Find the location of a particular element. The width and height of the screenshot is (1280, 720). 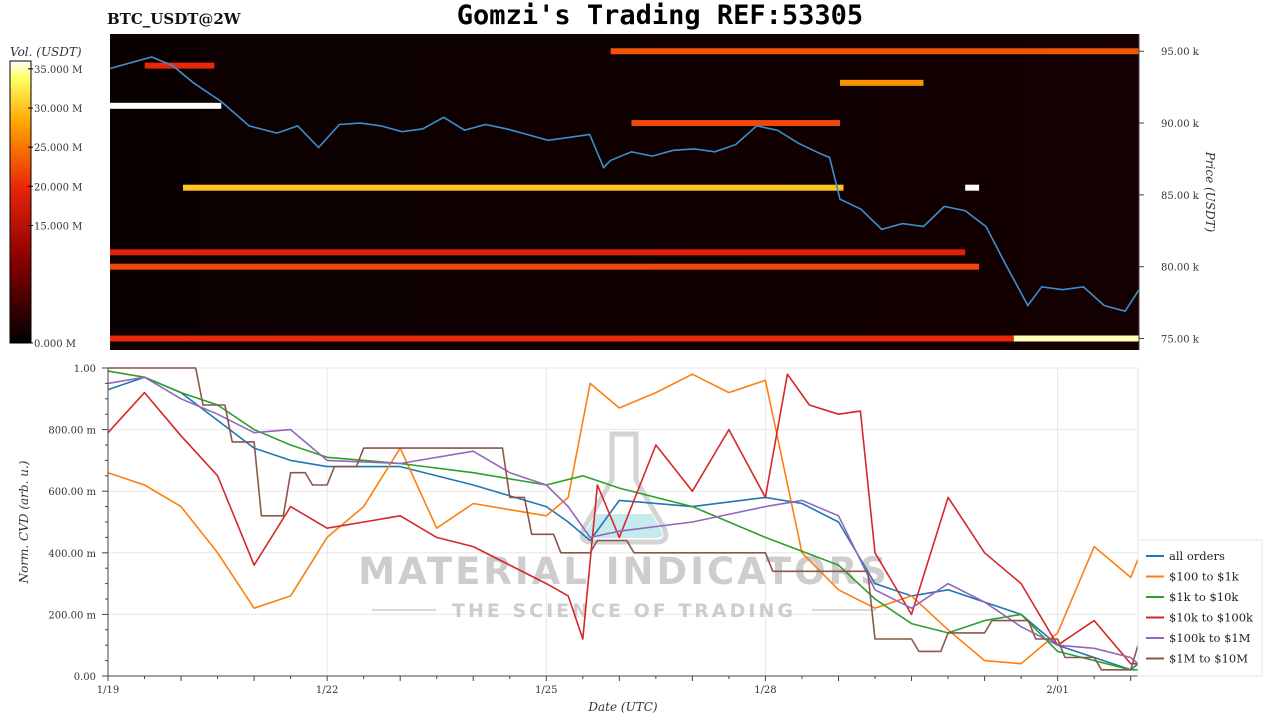

date-tick-label: 2/01 is located at coordinates (1057, 690).